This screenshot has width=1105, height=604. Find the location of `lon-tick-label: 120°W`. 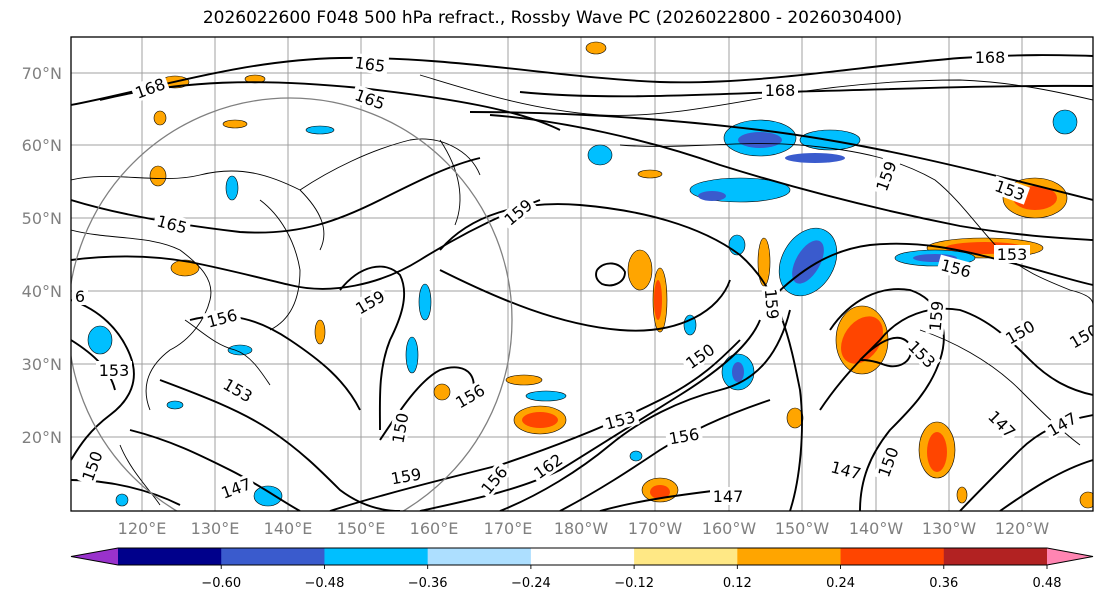

lon-tick-label: 120°W is located at coordinates (1022, 528).